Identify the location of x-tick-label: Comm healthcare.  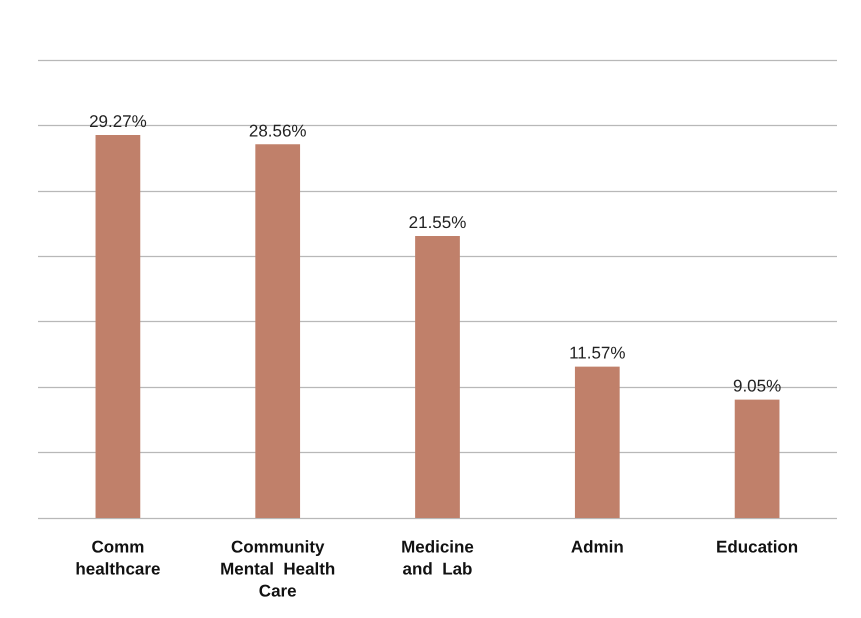
(117, 558).